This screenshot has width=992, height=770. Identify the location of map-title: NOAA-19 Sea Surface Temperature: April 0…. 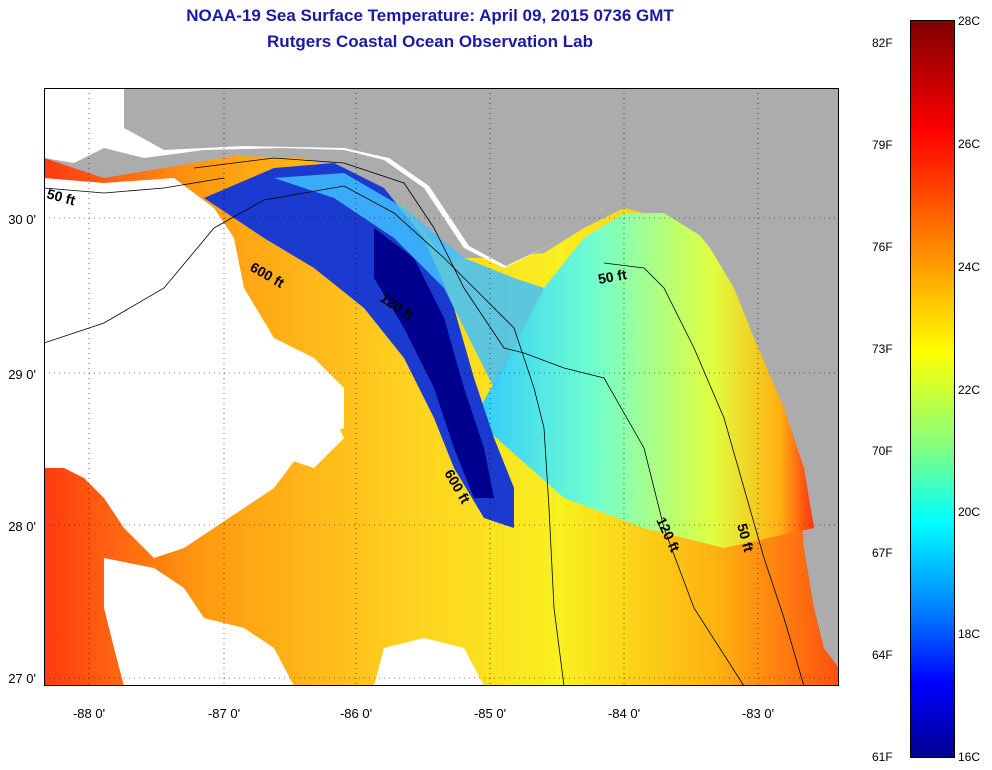
(430, 15).